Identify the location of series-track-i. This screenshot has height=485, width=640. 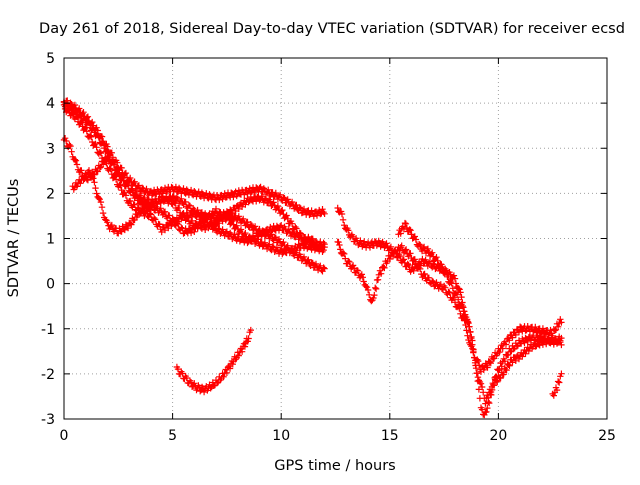
(480, 319).